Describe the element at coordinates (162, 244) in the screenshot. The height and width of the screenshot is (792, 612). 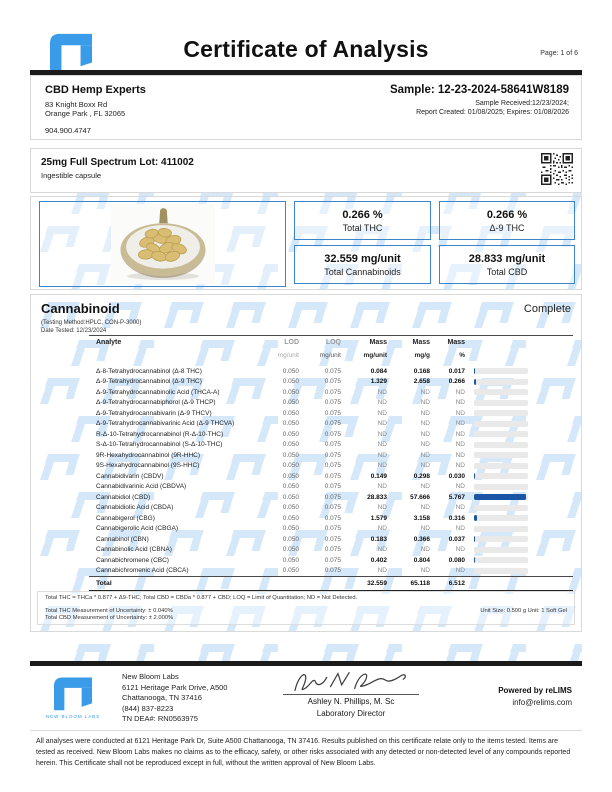
I see `product-photo-frame` at that location.